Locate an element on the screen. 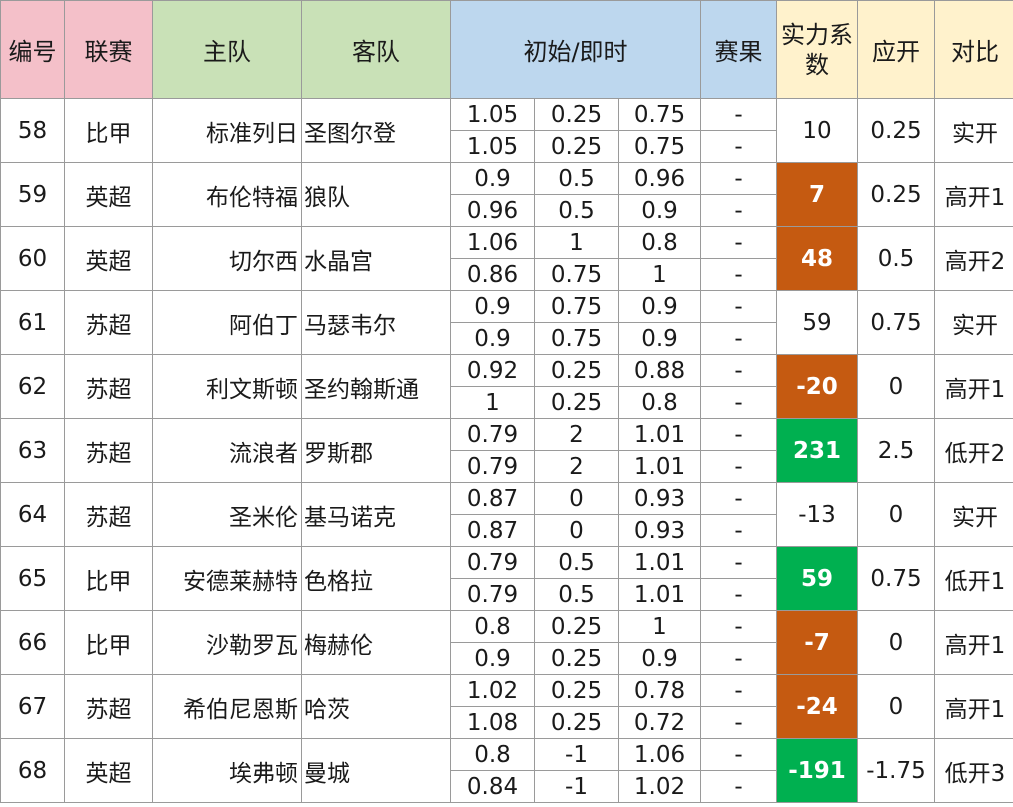 The image size is (1013, 807). cell-strength: -20 is located at coordinates (817, 386).